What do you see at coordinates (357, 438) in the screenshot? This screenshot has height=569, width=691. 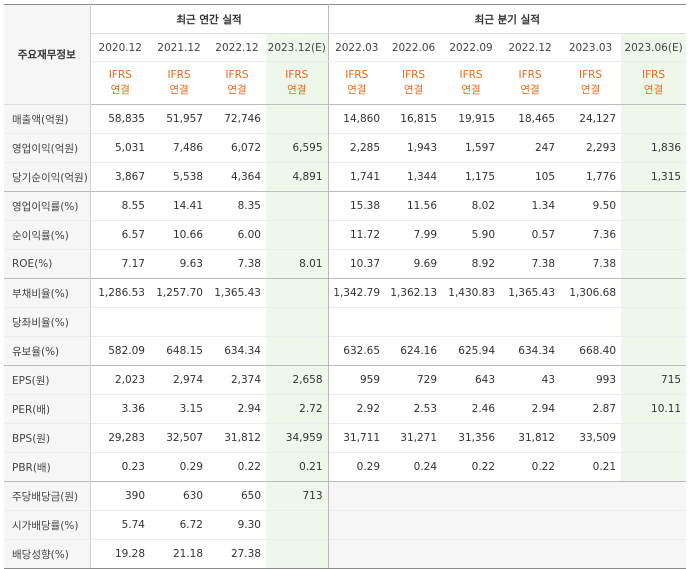 I see `table-cell: 31,711` at bounding box center [357, 438].